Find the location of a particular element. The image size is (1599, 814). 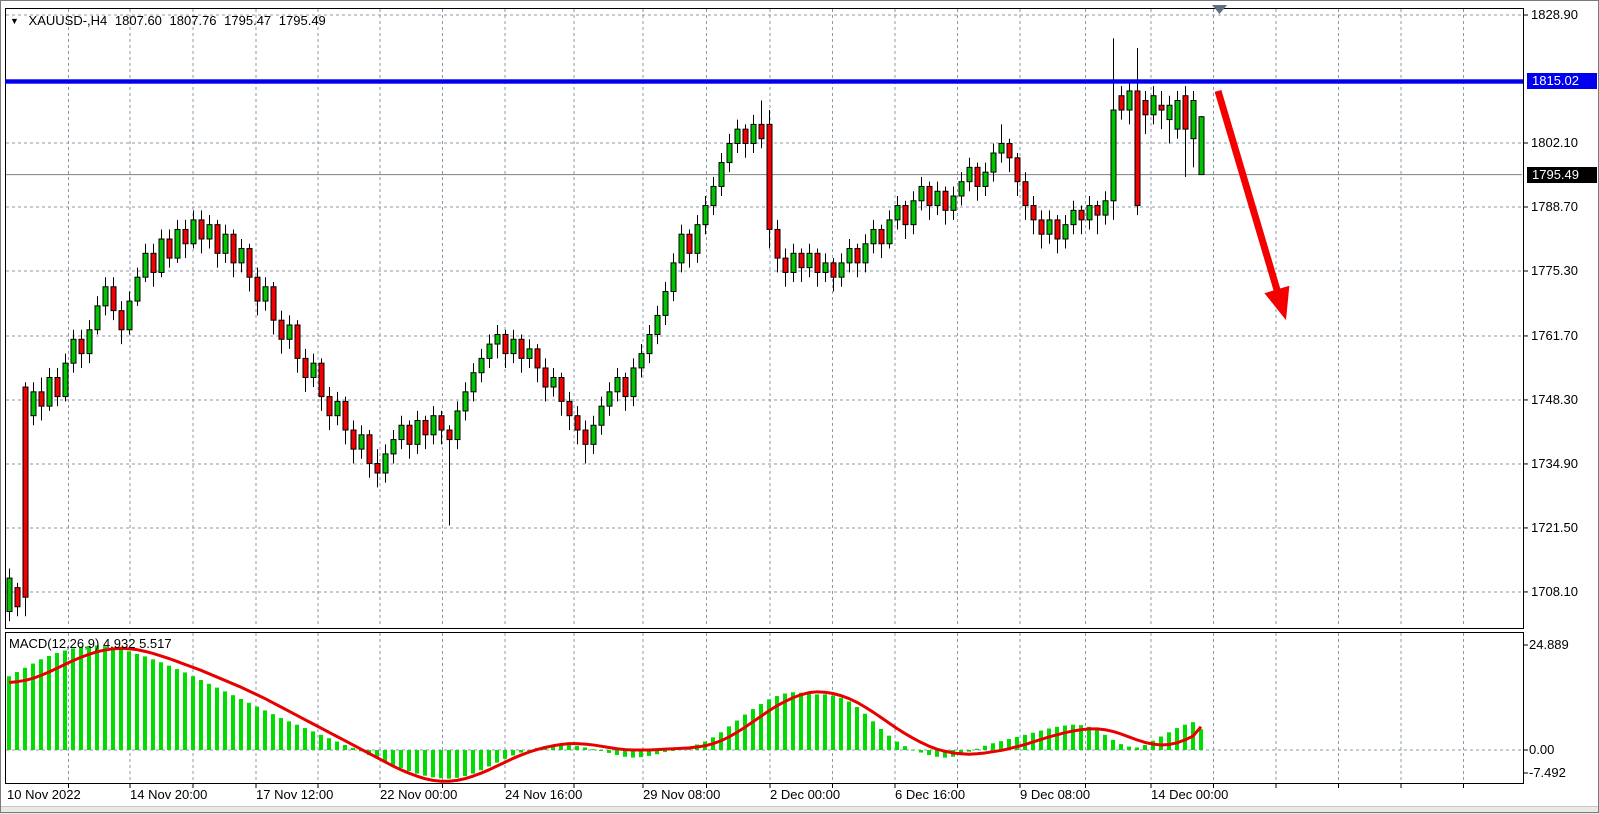

resistance-price-badge: 1815.02 is located at coordinates (1562, 81).